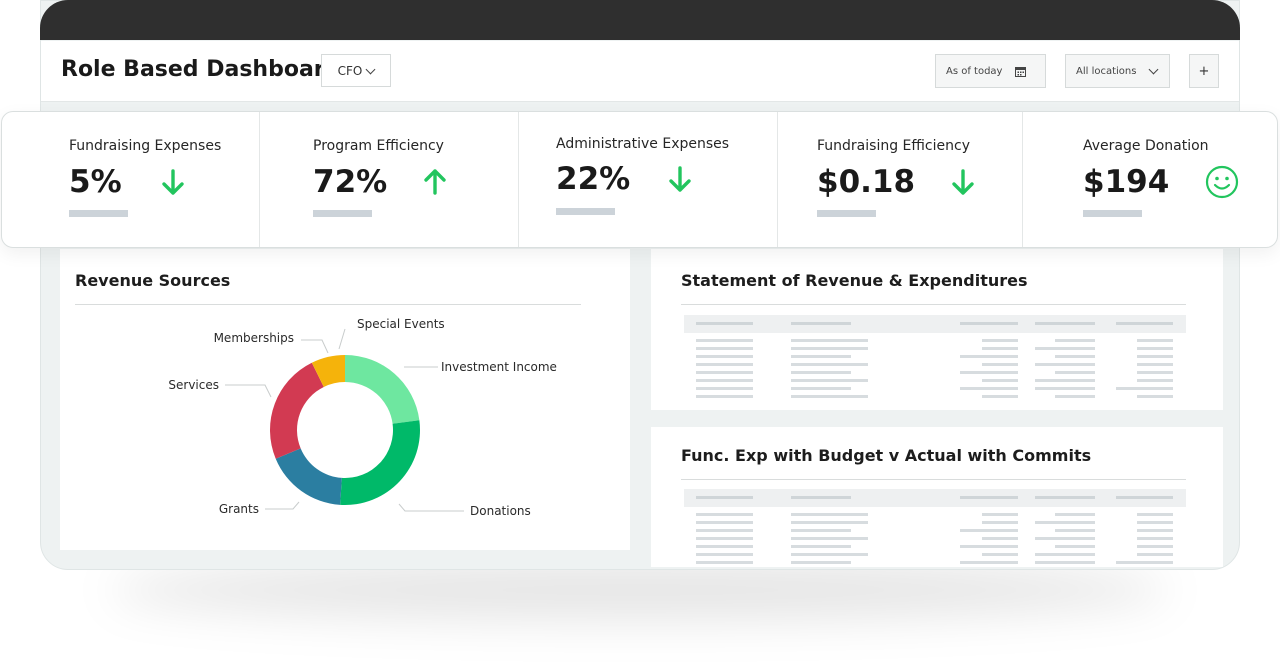 This screenshot has width=1280, height=666. What do you see at coordinates (680, 179) in the screenshot?
I see `arrow-down-icon` at bounding box center [680, 179].